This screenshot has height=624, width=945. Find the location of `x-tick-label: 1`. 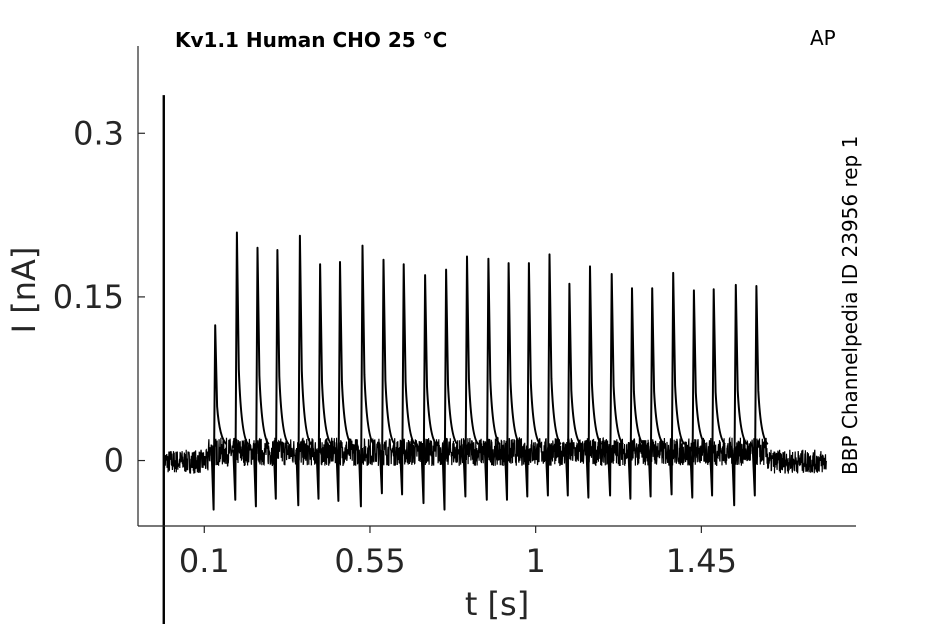

x-tick-label: 1 is located at coordinates (535, 561).